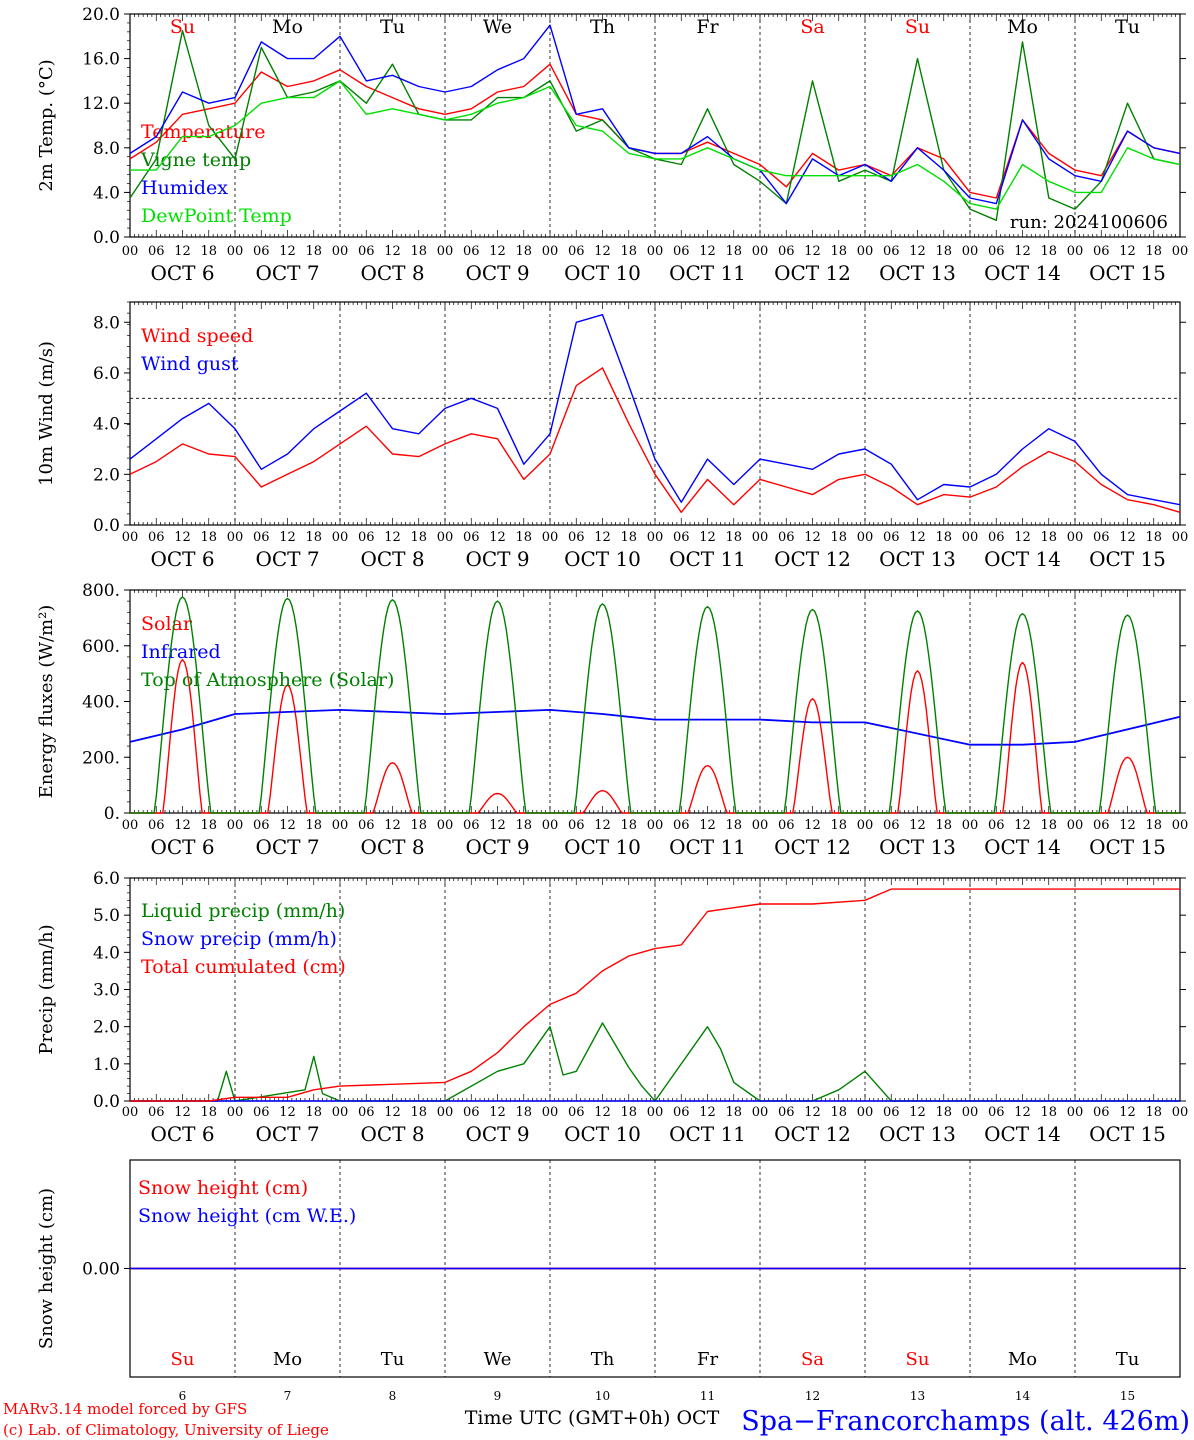 The height and width of the screenshot is (1440, 1194). What do you see at coordinates (602, 1396) in the screenshot?
I see `day-number-label: 10` at bounding box center [602, 1396].